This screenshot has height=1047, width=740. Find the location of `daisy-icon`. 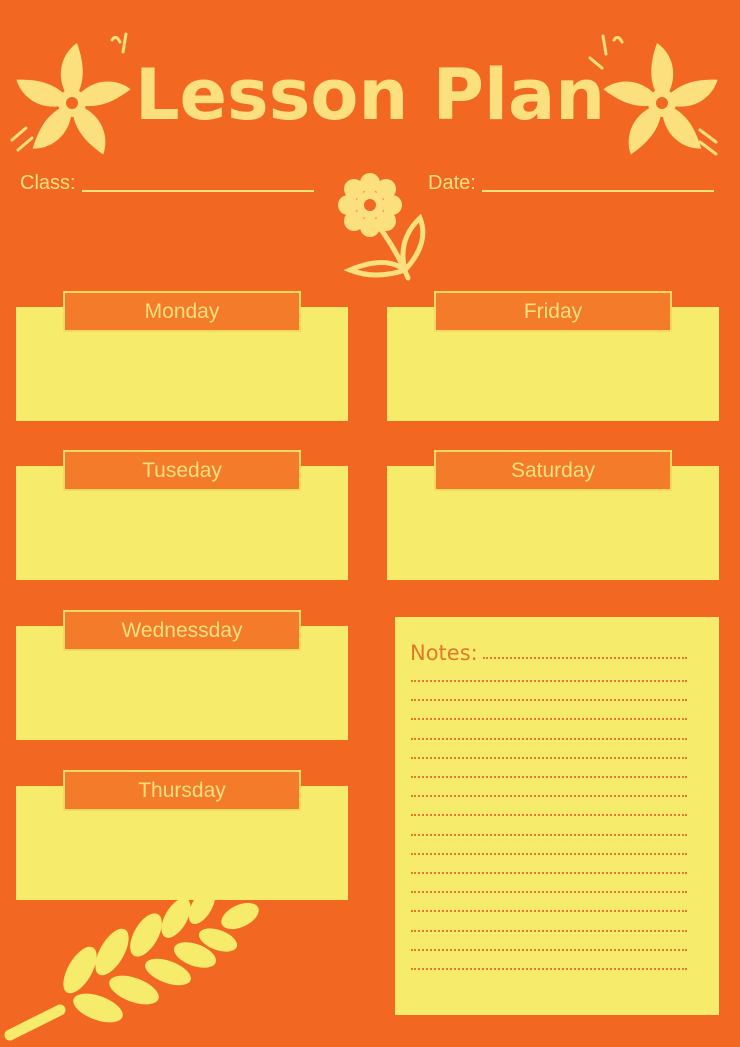

daisy-icon is located at coordinates (382, 227).